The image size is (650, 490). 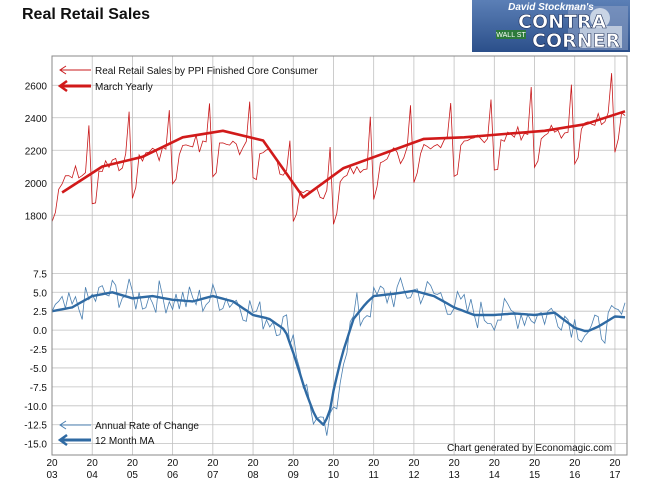 I want to click on wall-st-sign-icon, so click(x=511, y=34).